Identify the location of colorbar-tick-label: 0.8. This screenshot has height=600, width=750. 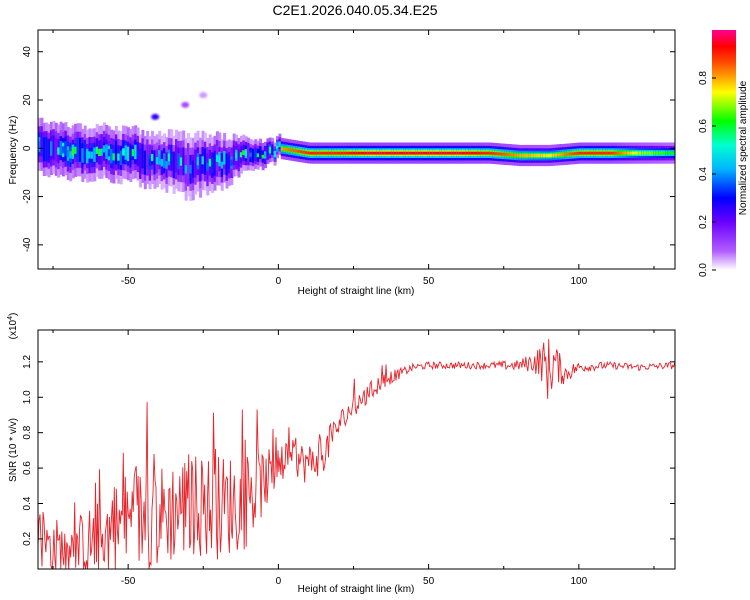
(703, 78).